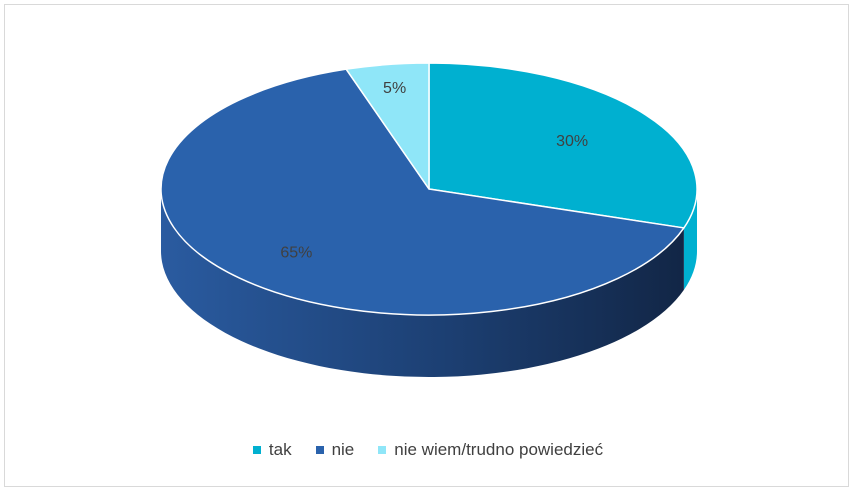  What do you see at coordinates (387, 126) in the screenshot?
I see `pie-slice-nie-wiem` at bounding box center [387, 126].